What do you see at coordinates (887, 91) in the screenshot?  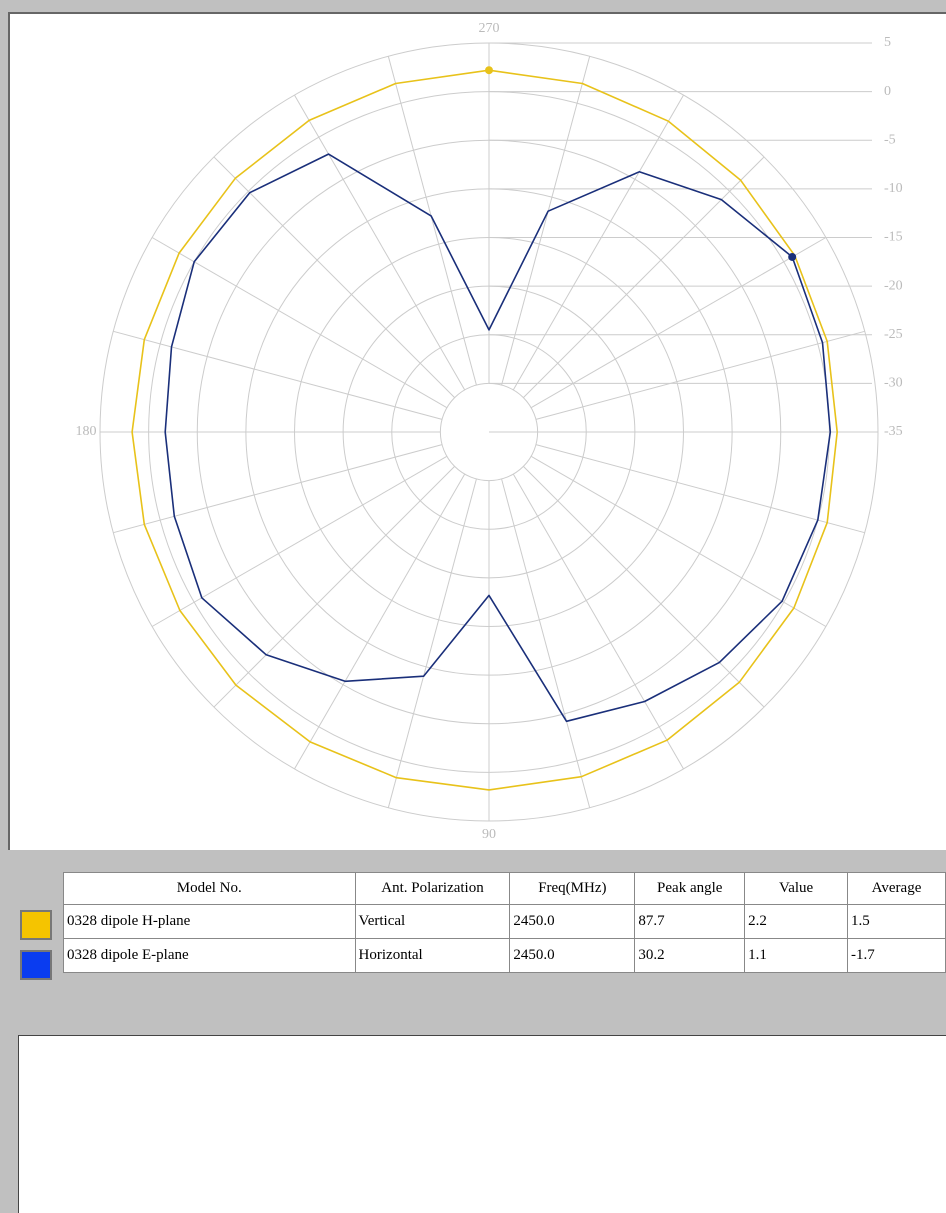 I see `r-tick-label: 0` at bounding box center [887, 91].